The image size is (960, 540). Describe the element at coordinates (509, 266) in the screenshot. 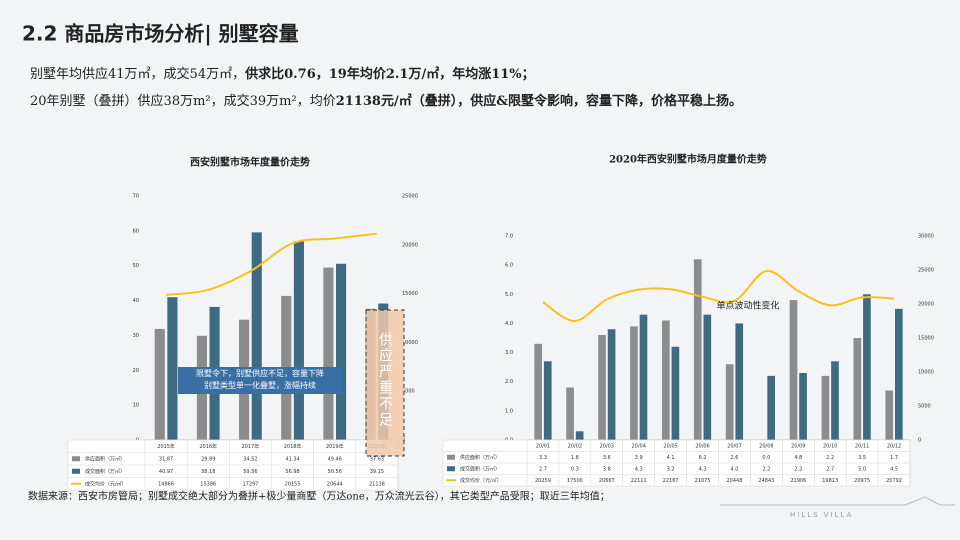

I see `y-tick-label: 6.0` at that location.